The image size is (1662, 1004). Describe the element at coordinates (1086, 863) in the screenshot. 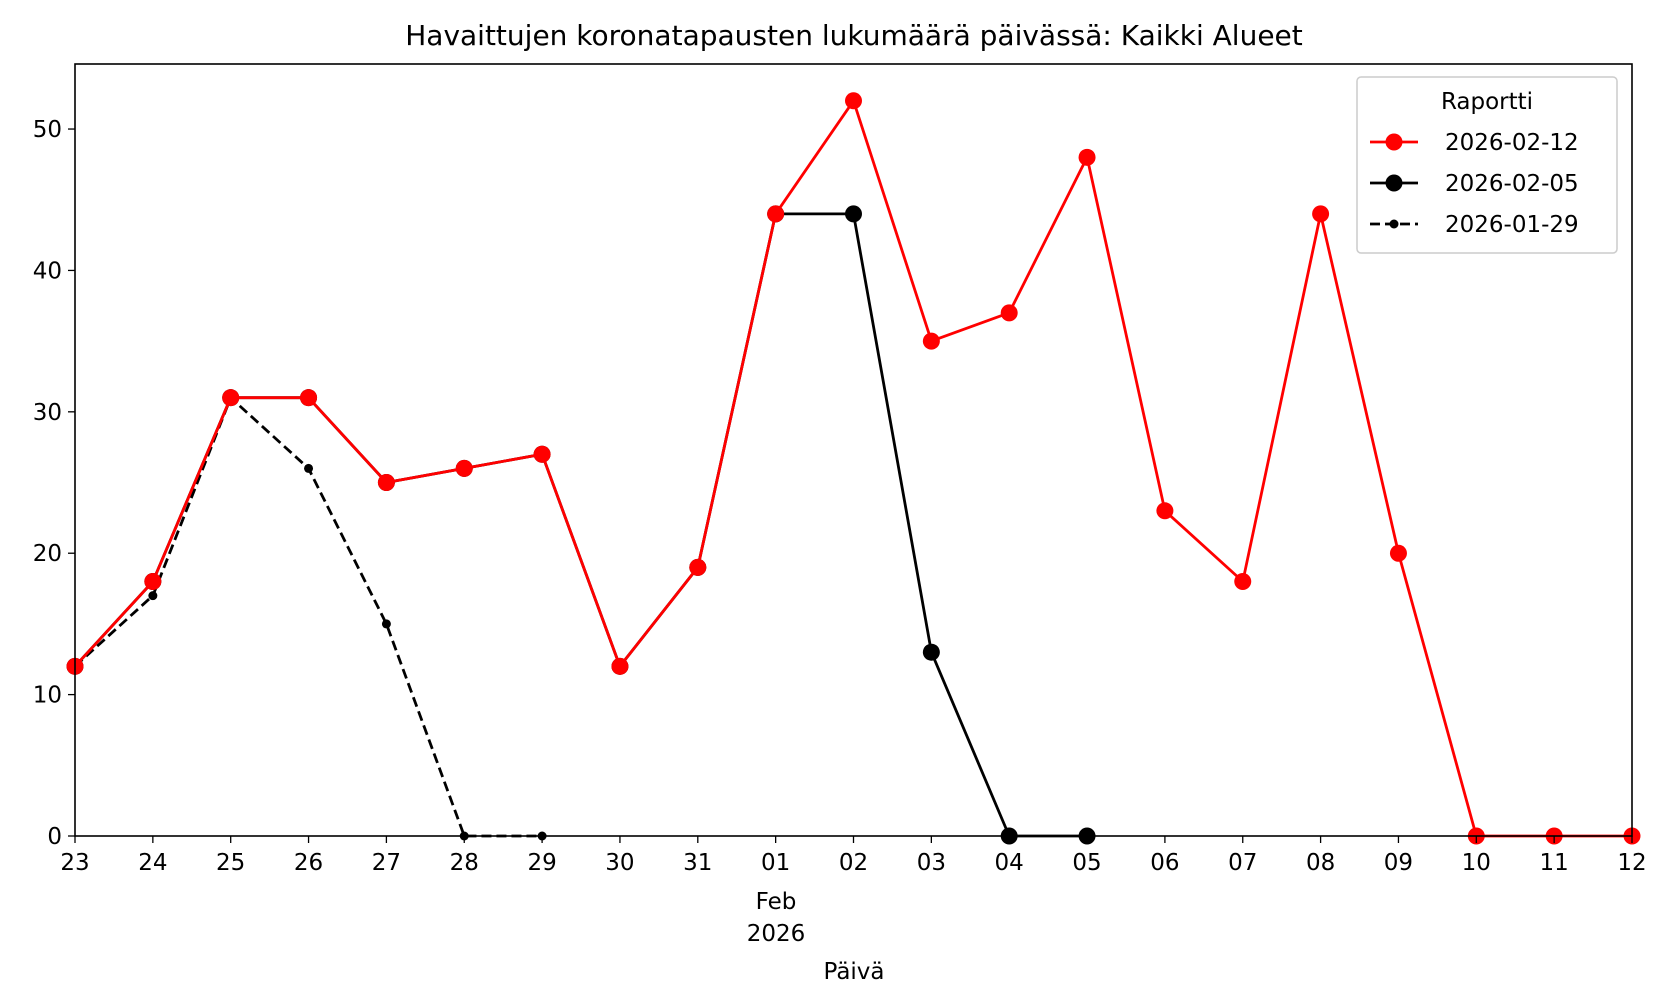

I see `x-tick-label: 05` at that location.